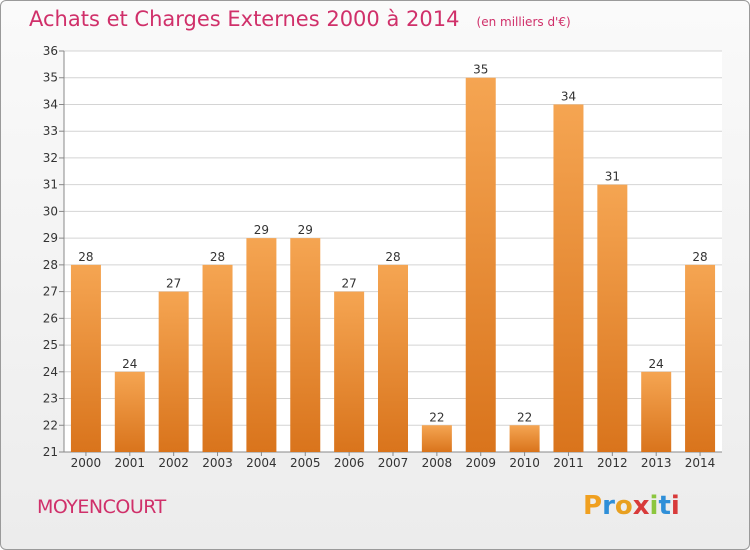  Describe the element at coordinates (173, 463) in the screenshot. I see `x-tick-label: 2002` at that location.